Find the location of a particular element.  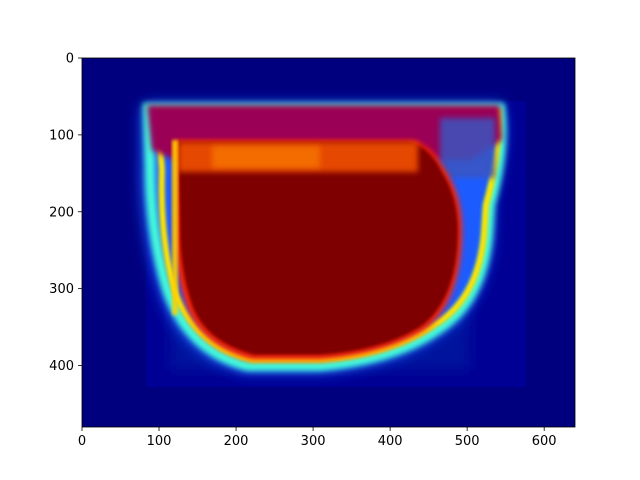

x-tick-label: 200 is located at coordinates (236, 441).